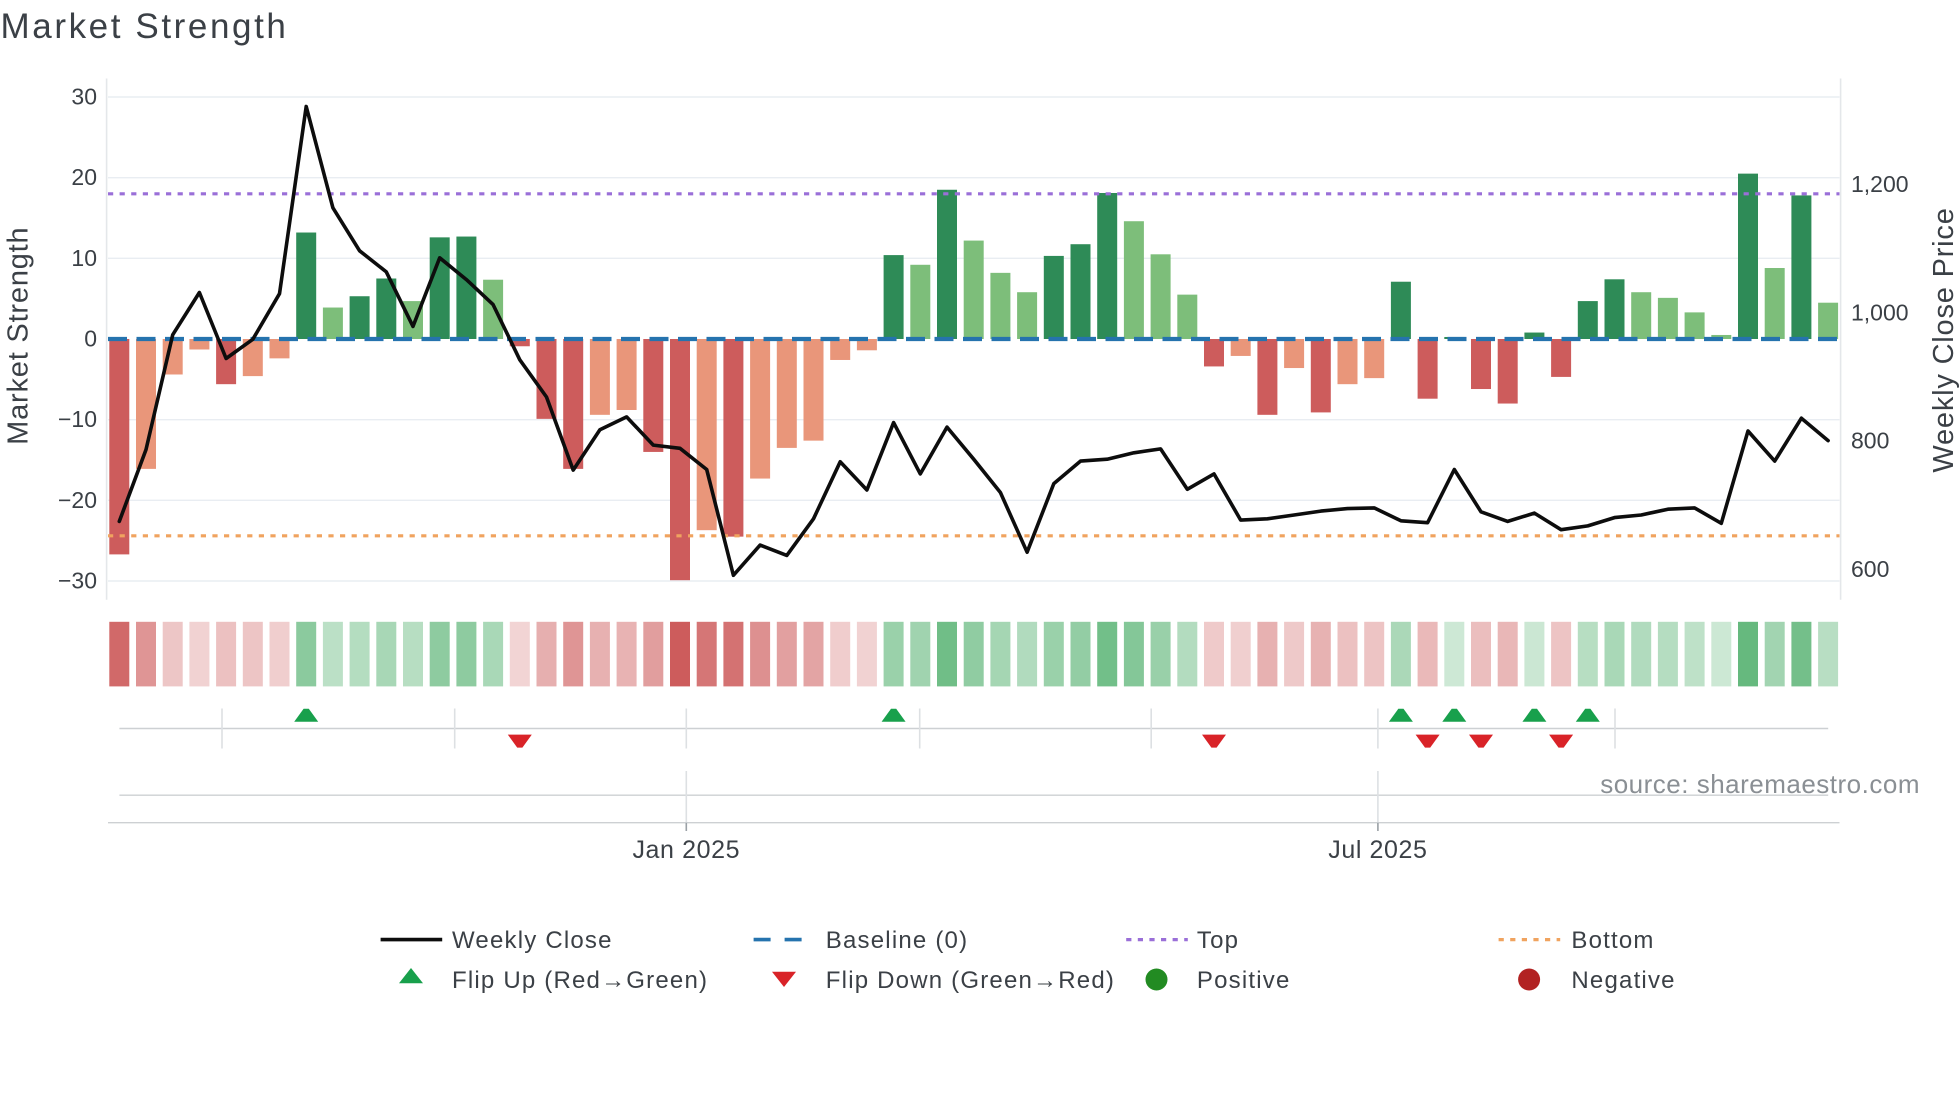  Describe the element at coordinates (580, 980) in the screenshot. I see `svg-text: Flip Up (Red→Green)` at that location.